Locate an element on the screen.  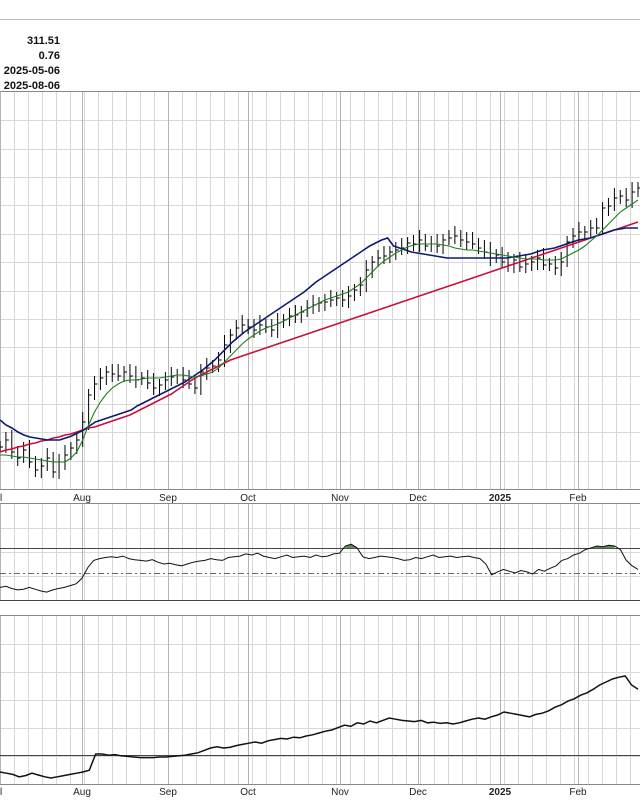
readout-date-start: 2025-05-06 is located at coordinates (31, 71).